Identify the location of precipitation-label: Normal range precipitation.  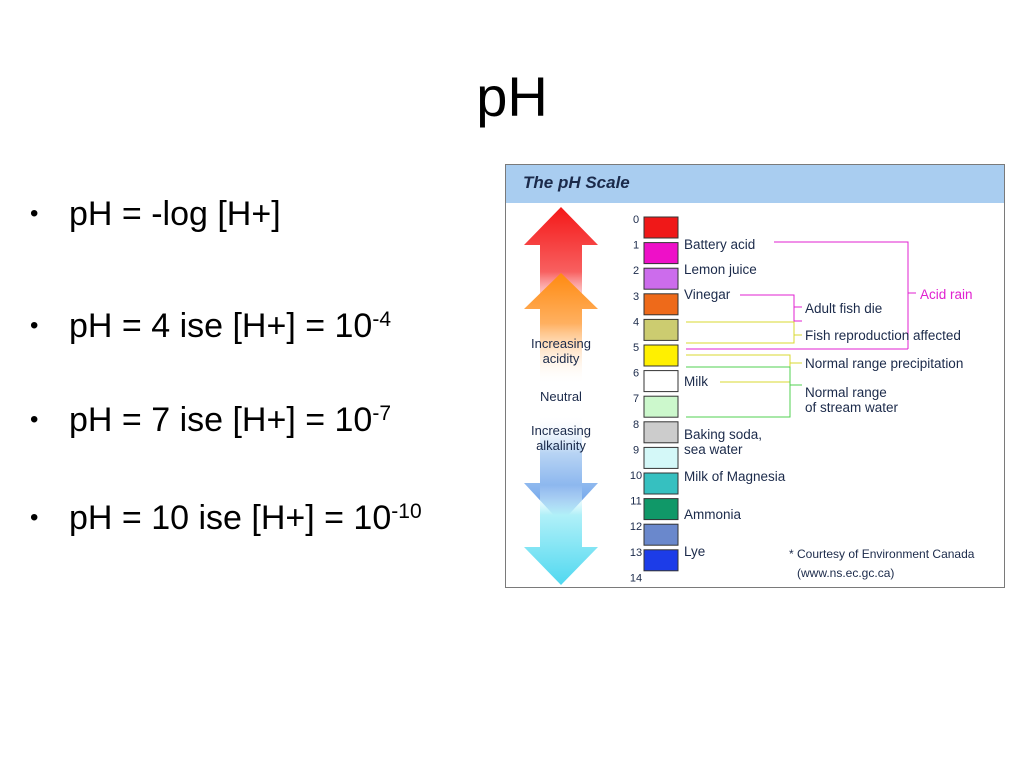
(884, 363).